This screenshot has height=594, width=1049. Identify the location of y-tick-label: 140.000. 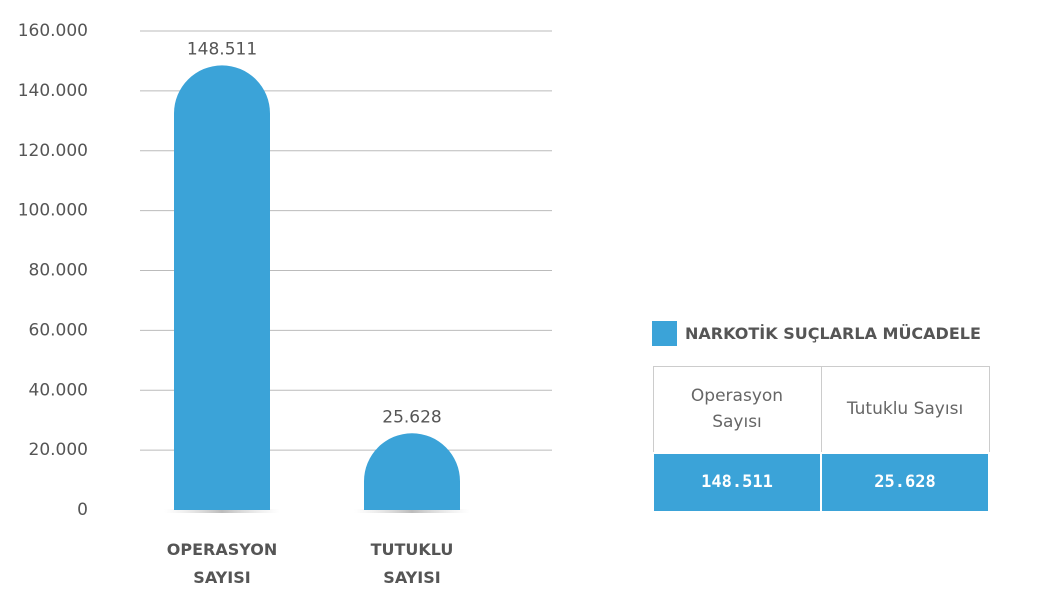
(53, 91).